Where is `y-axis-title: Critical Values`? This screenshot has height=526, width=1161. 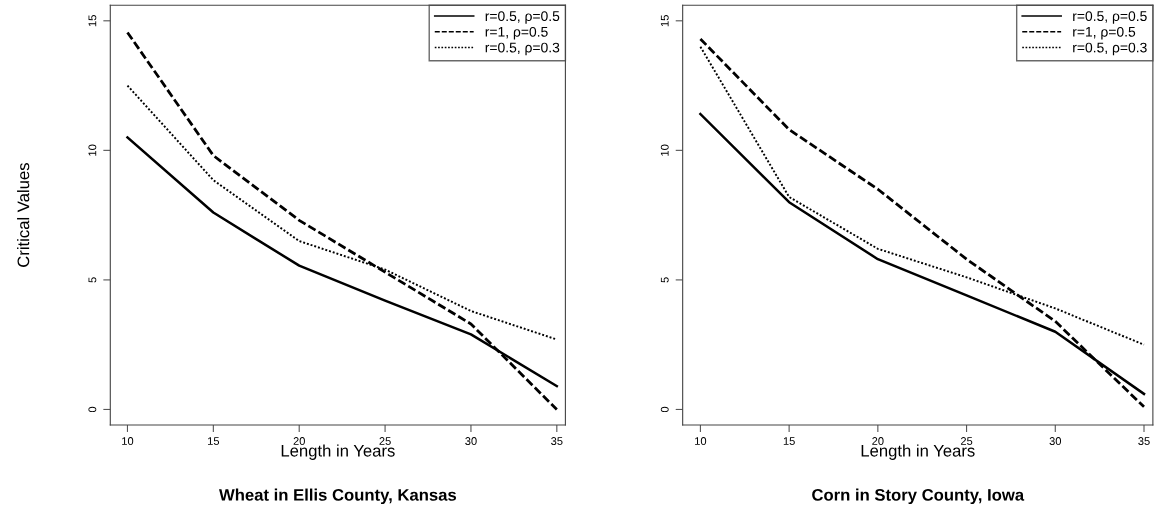 y-axis-title: Critical Values is located at coordinates (23, 215).